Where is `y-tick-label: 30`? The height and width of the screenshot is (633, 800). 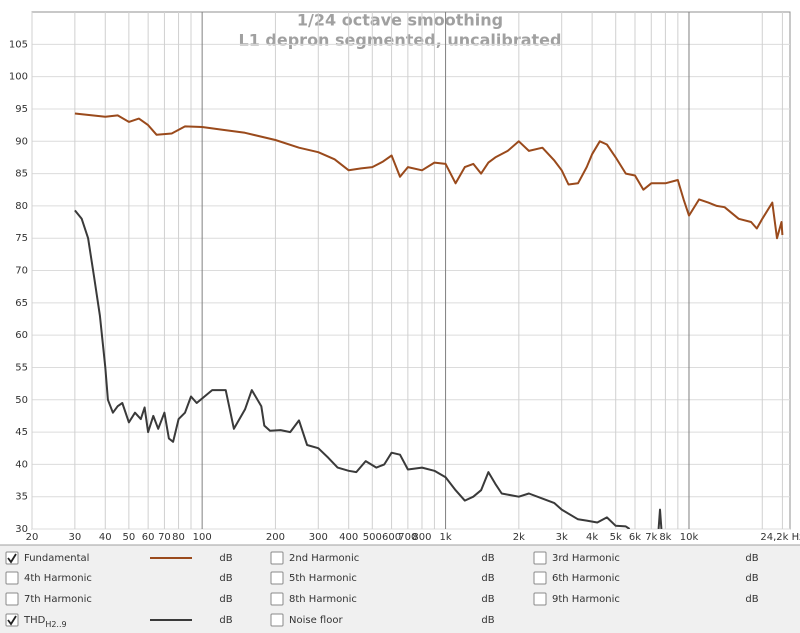
y-tick-label: 30 is located at coordinates (21, 529).